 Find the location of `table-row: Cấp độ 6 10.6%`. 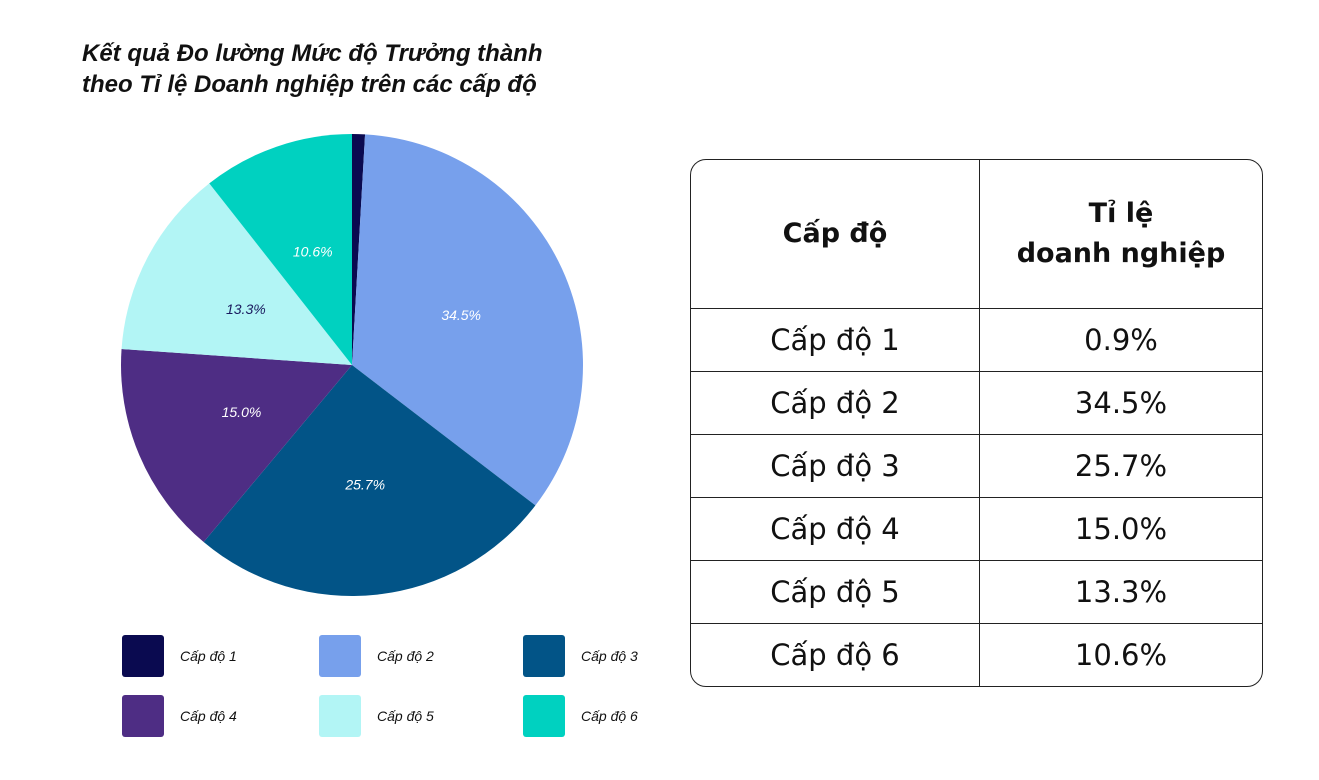

table-row: Cấp độ 6 10.6% is located at coordinates (976, 655).